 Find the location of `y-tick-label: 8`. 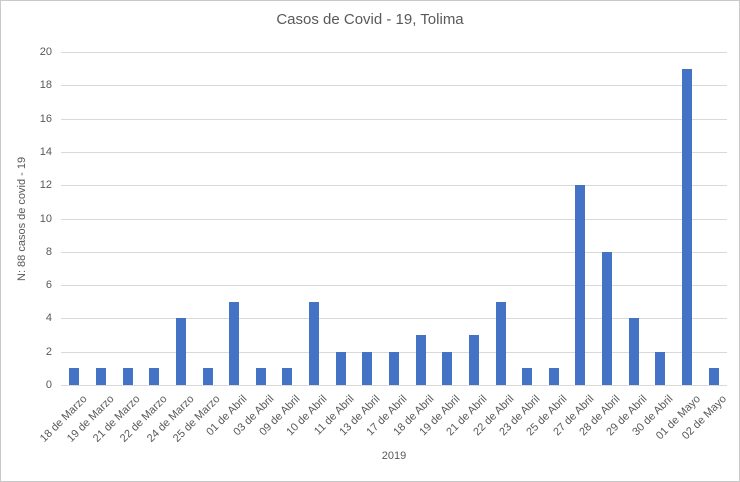

y-tick-label: 8 is located at coordinates (48, 251).